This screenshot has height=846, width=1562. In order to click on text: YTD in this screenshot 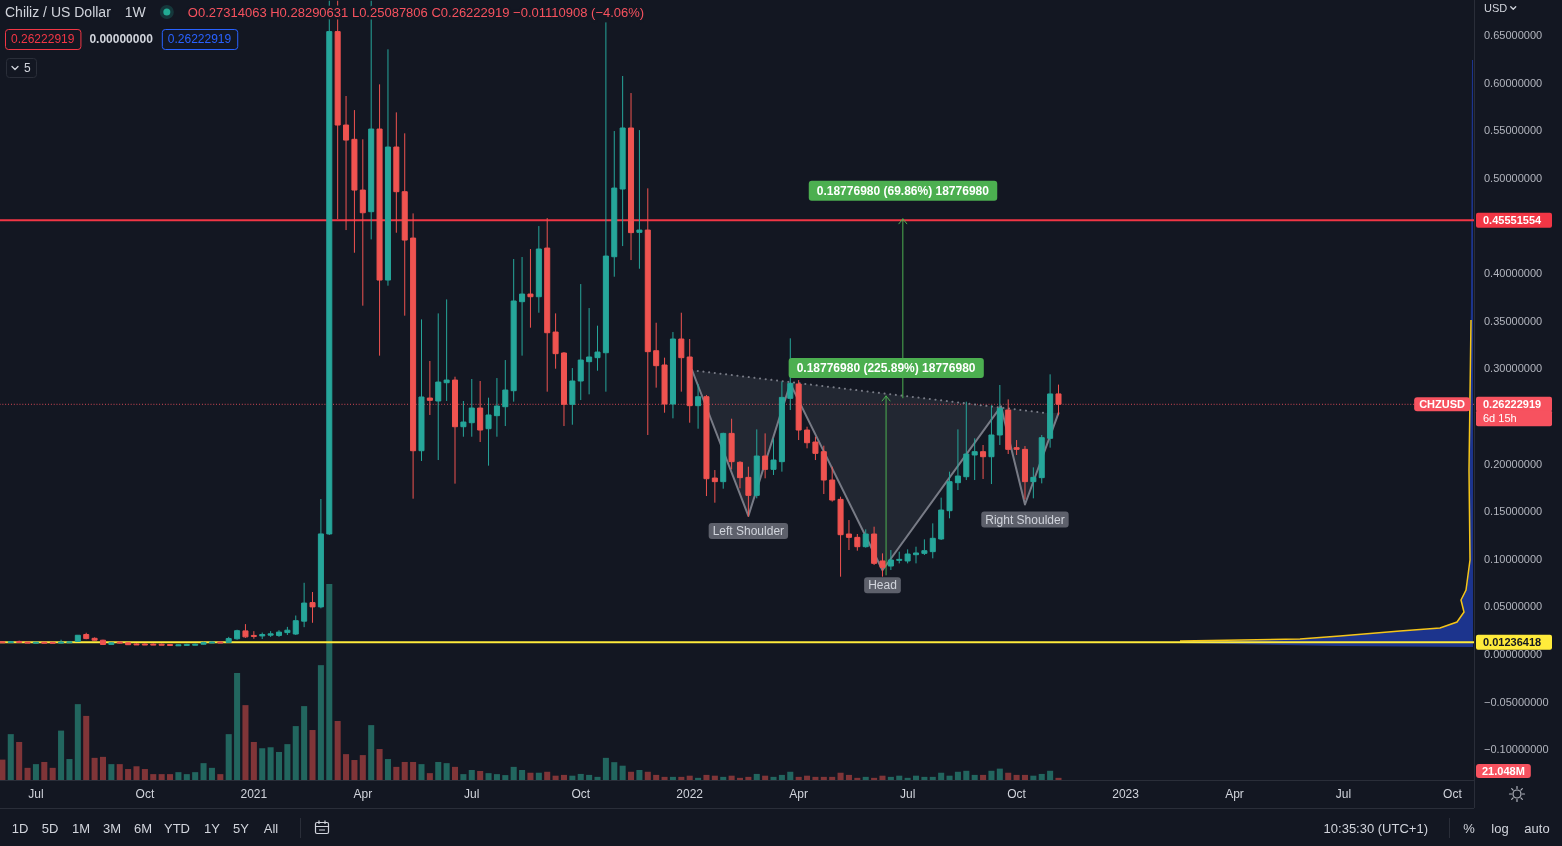, I will do `click(177, 828)`.